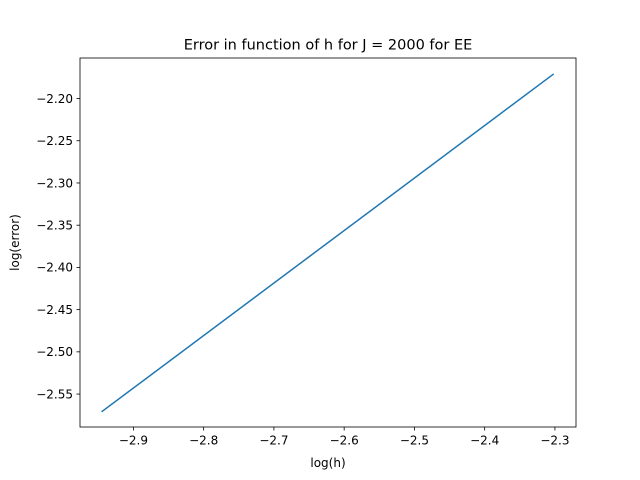  What do you see at coordinates (54, 268) in the screenshot?
I see `y-tick-label: −2.40` at bounding box center [54, 268].